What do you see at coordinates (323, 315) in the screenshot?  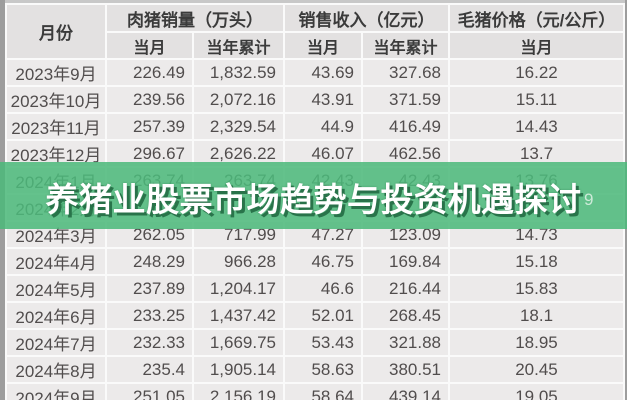 I see `revenue-current-cell: 52.01` at bounding box center [323, 315].